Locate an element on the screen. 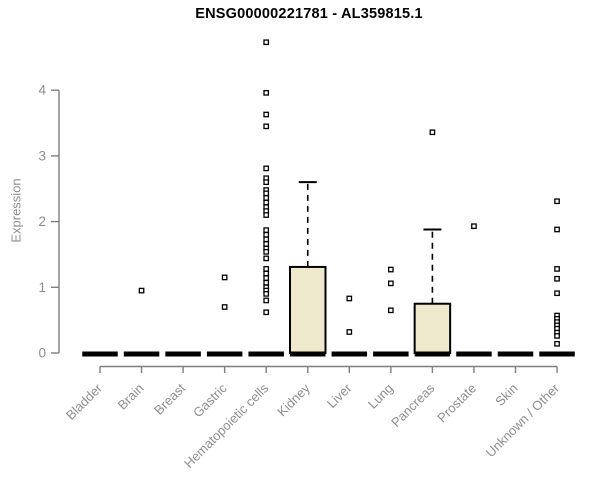 This screenshot has width=600, height=500. chart-title: ENSG00000221781 - AL359815.1 is located at coordinates (309, 14).